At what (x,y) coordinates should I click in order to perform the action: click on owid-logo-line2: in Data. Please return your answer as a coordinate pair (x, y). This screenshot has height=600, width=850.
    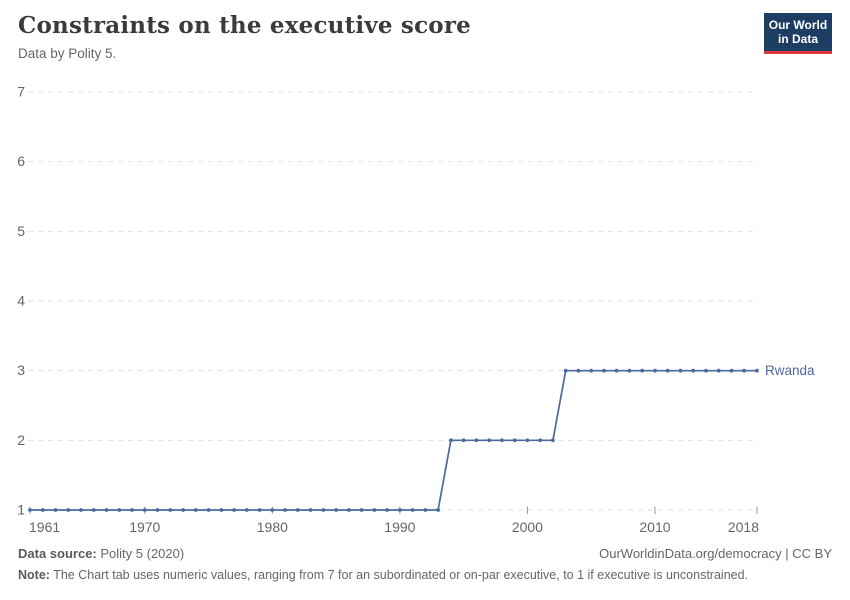
    Looking at the image, I should click on (797, 39).